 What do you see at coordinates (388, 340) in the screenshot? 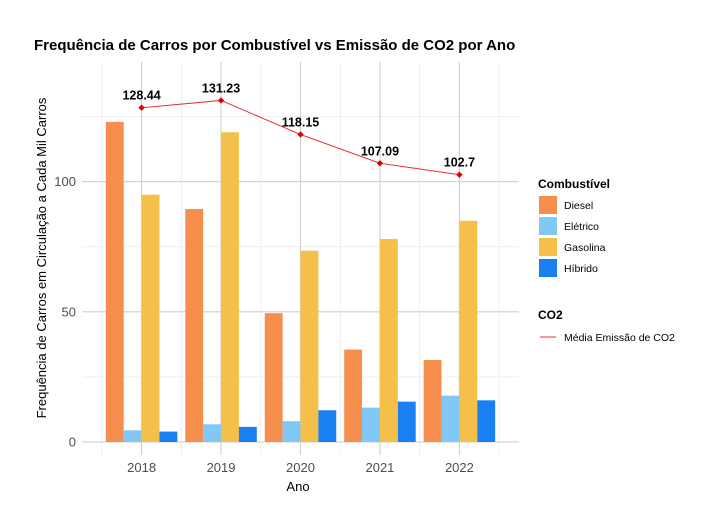
I see `bar-gasolina-2021` at bounding box center [388, 340].